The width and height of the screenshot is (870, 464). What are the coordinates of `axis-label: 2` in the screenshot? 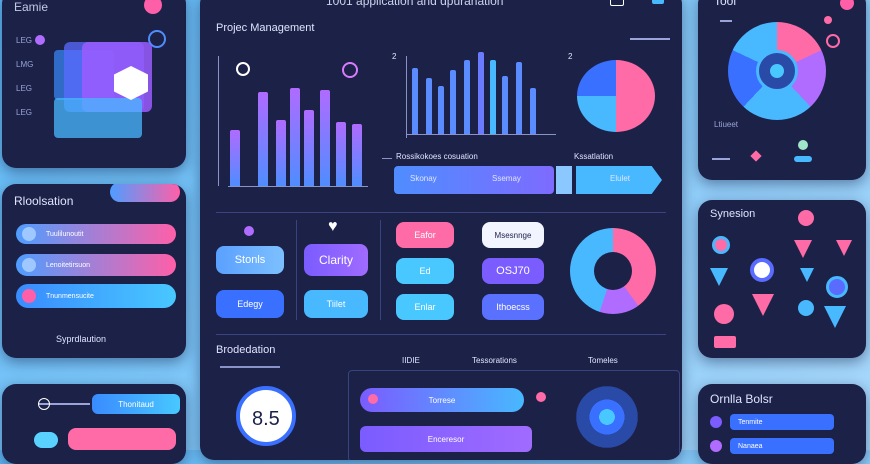 It's located at (570, 56).